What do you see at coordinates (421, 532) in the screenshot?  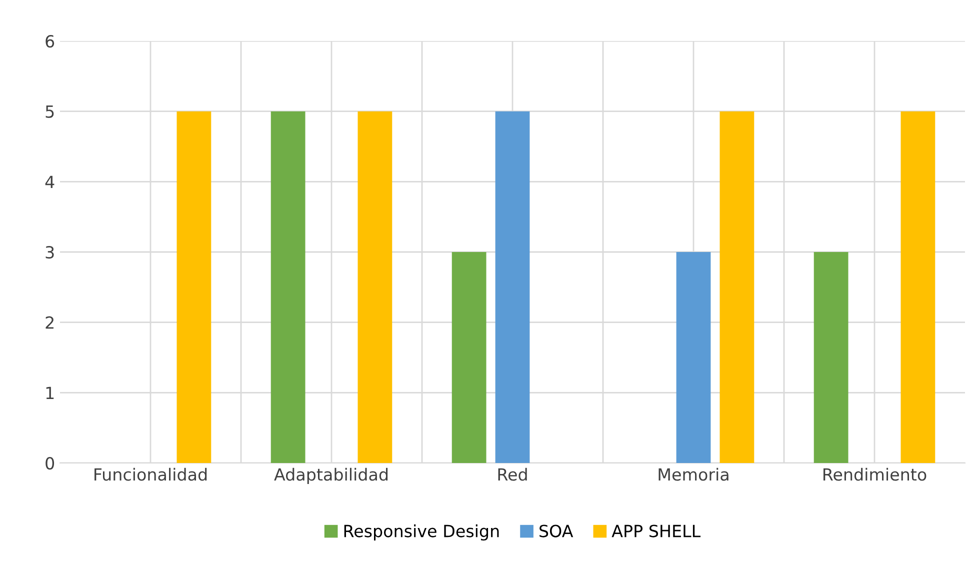 I see `legend-label: Responsive Design` at bounding box center [421, 532].